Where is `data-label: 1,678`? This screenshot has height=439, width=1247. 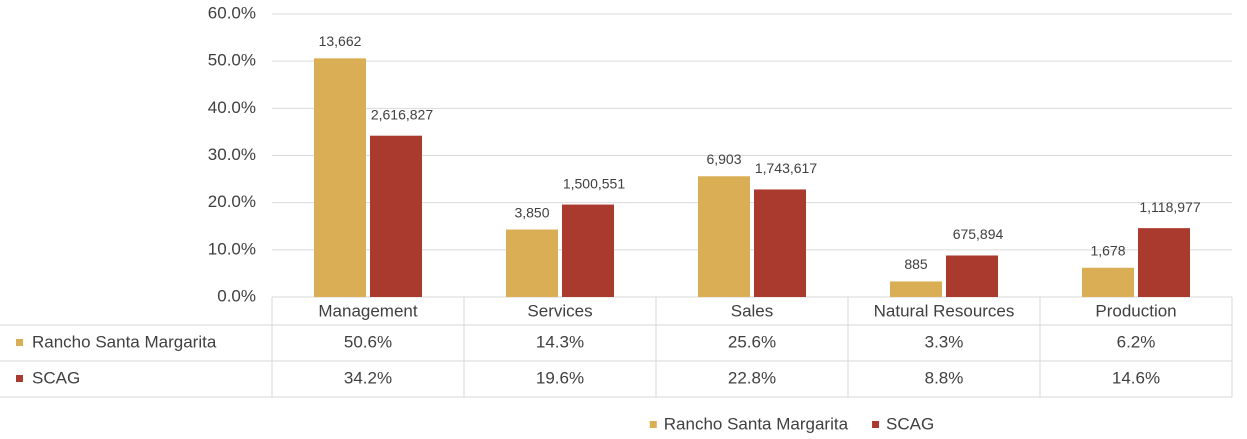
data-label: 1,678 is located at coordinates (1107, 250).